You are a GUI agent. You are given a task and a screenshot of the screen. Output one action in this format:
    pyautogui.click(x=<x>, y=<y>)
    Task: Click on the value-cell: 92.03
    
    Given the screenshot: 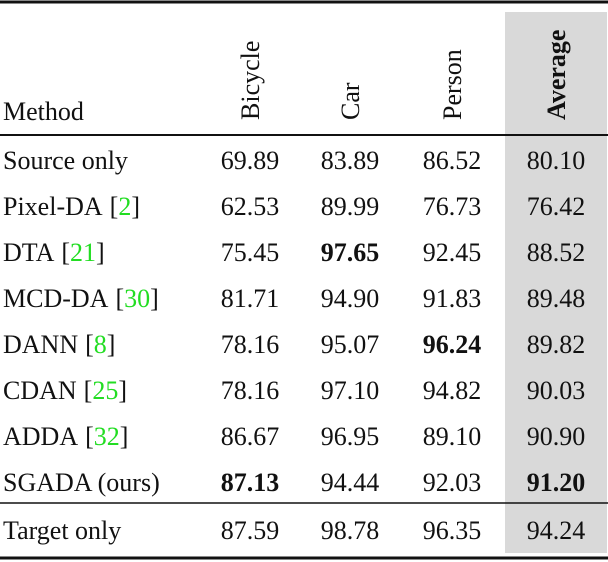 What is the action you would take?
    pyautogui.click(x=452, y=482)
    